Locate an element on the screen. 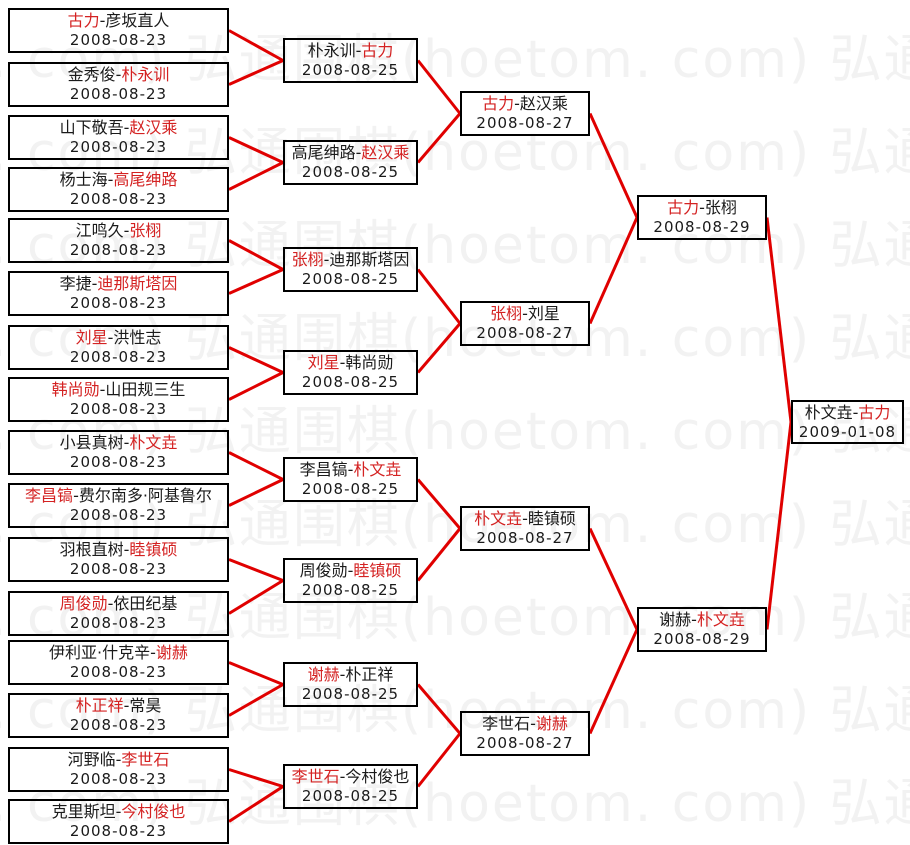 The image size is (910, 845). match-players: 周俊勋-依田纪基 is located at coordinates (118, 604).